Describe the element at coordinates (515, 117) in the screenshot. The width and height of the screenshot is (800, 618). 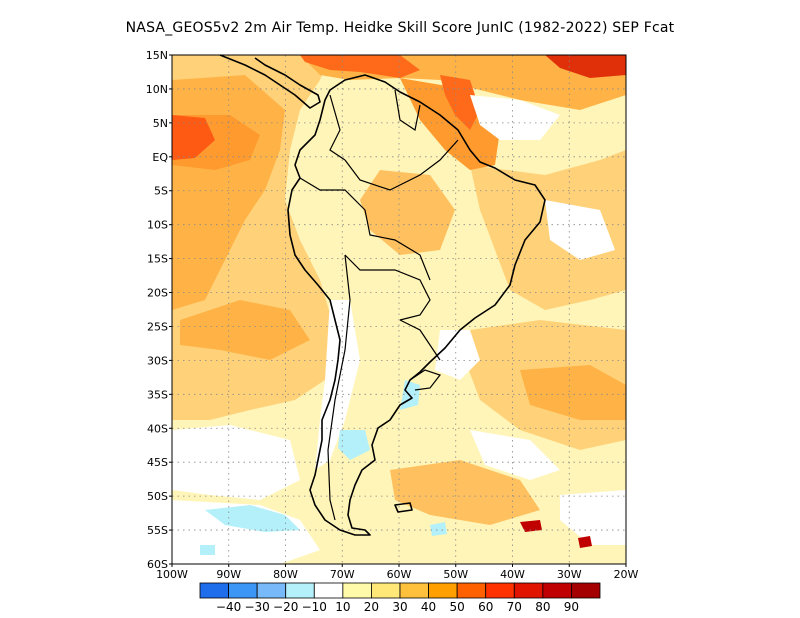
I see `field-white-north` at that location.